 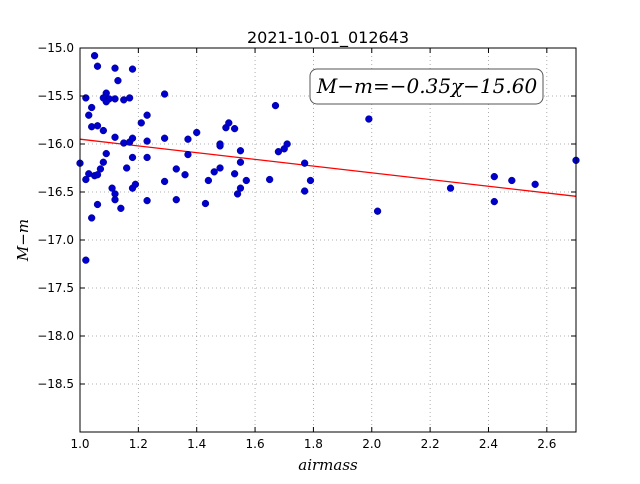 What do you see at coordinates (55, 384) in the screenshot?
I see `y-tick-label: −18.5` at bounding box center [55, 384].